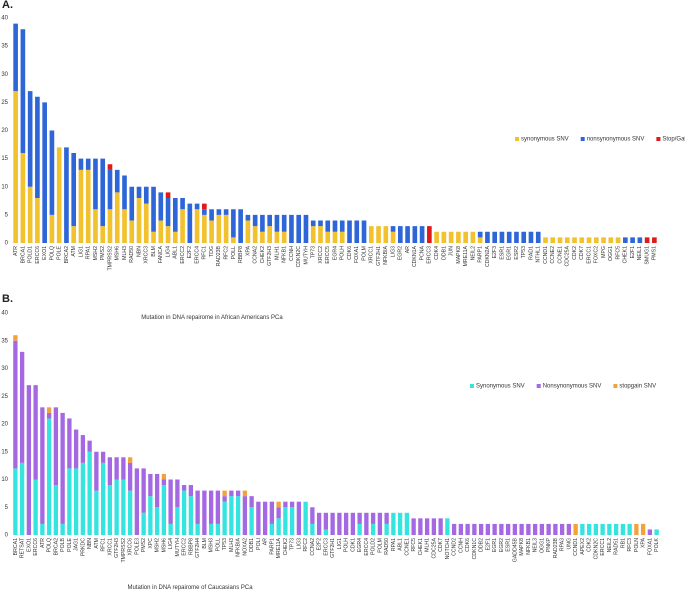 The height and width of the screenshot is (593, 685). What do you see at coordinates (4, 397) in the screenshot?
I see `y-tick-label: 25` at bounding box center [4, 397].